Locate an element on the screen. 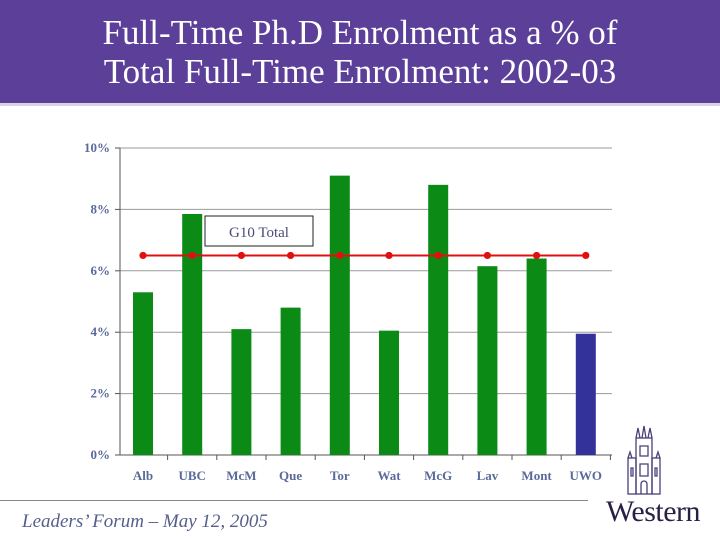 This screenshot has height=540, width=720. western-logo-text: Western is located at coordinates (653, 511).